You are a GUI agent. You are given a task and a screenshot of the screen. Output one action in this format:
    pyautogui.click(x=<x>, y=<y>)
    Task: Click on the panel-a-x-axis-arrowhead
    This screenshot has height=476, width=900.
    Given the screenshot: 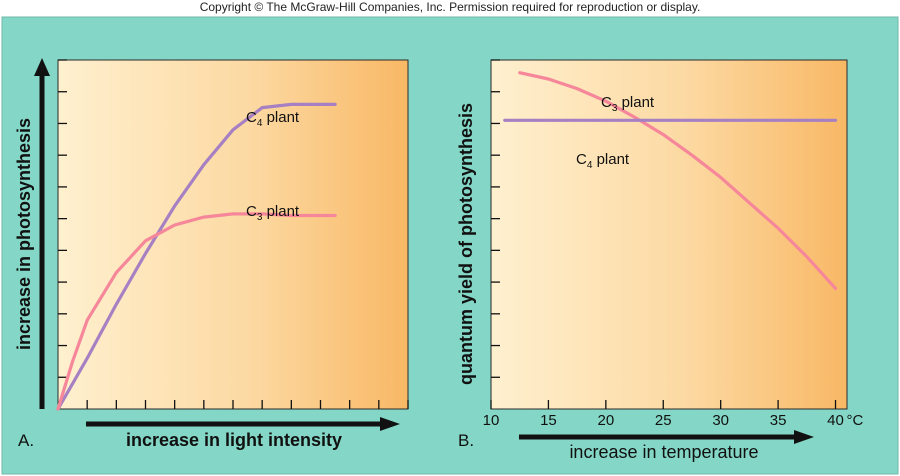 What is the action you would take?
    pyautogui.click(x=390, y=424)
    